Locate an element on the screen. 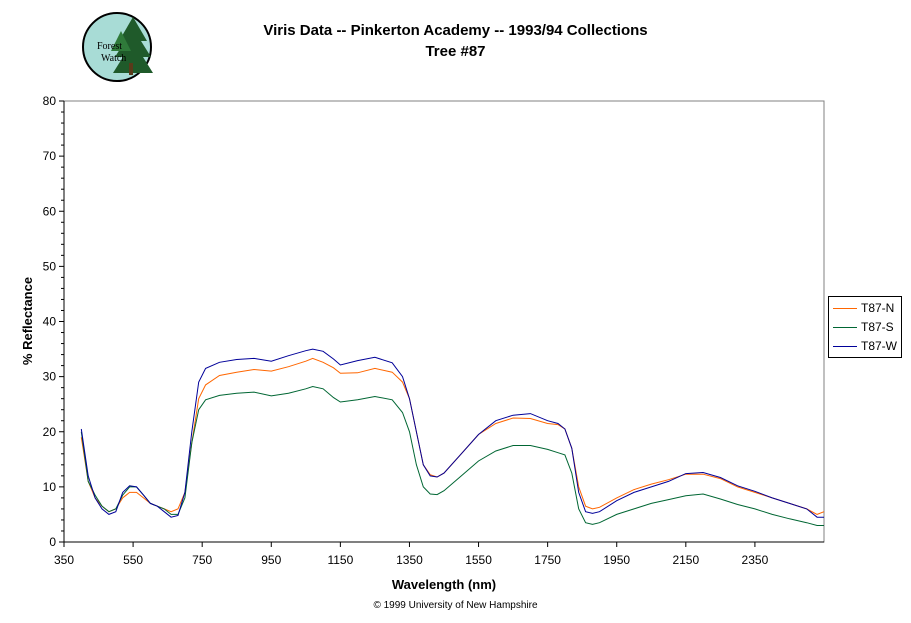 This screenshot has width=911, height=623. legend: T87-N T87-S T87-W is located at coordinates (865, 327).